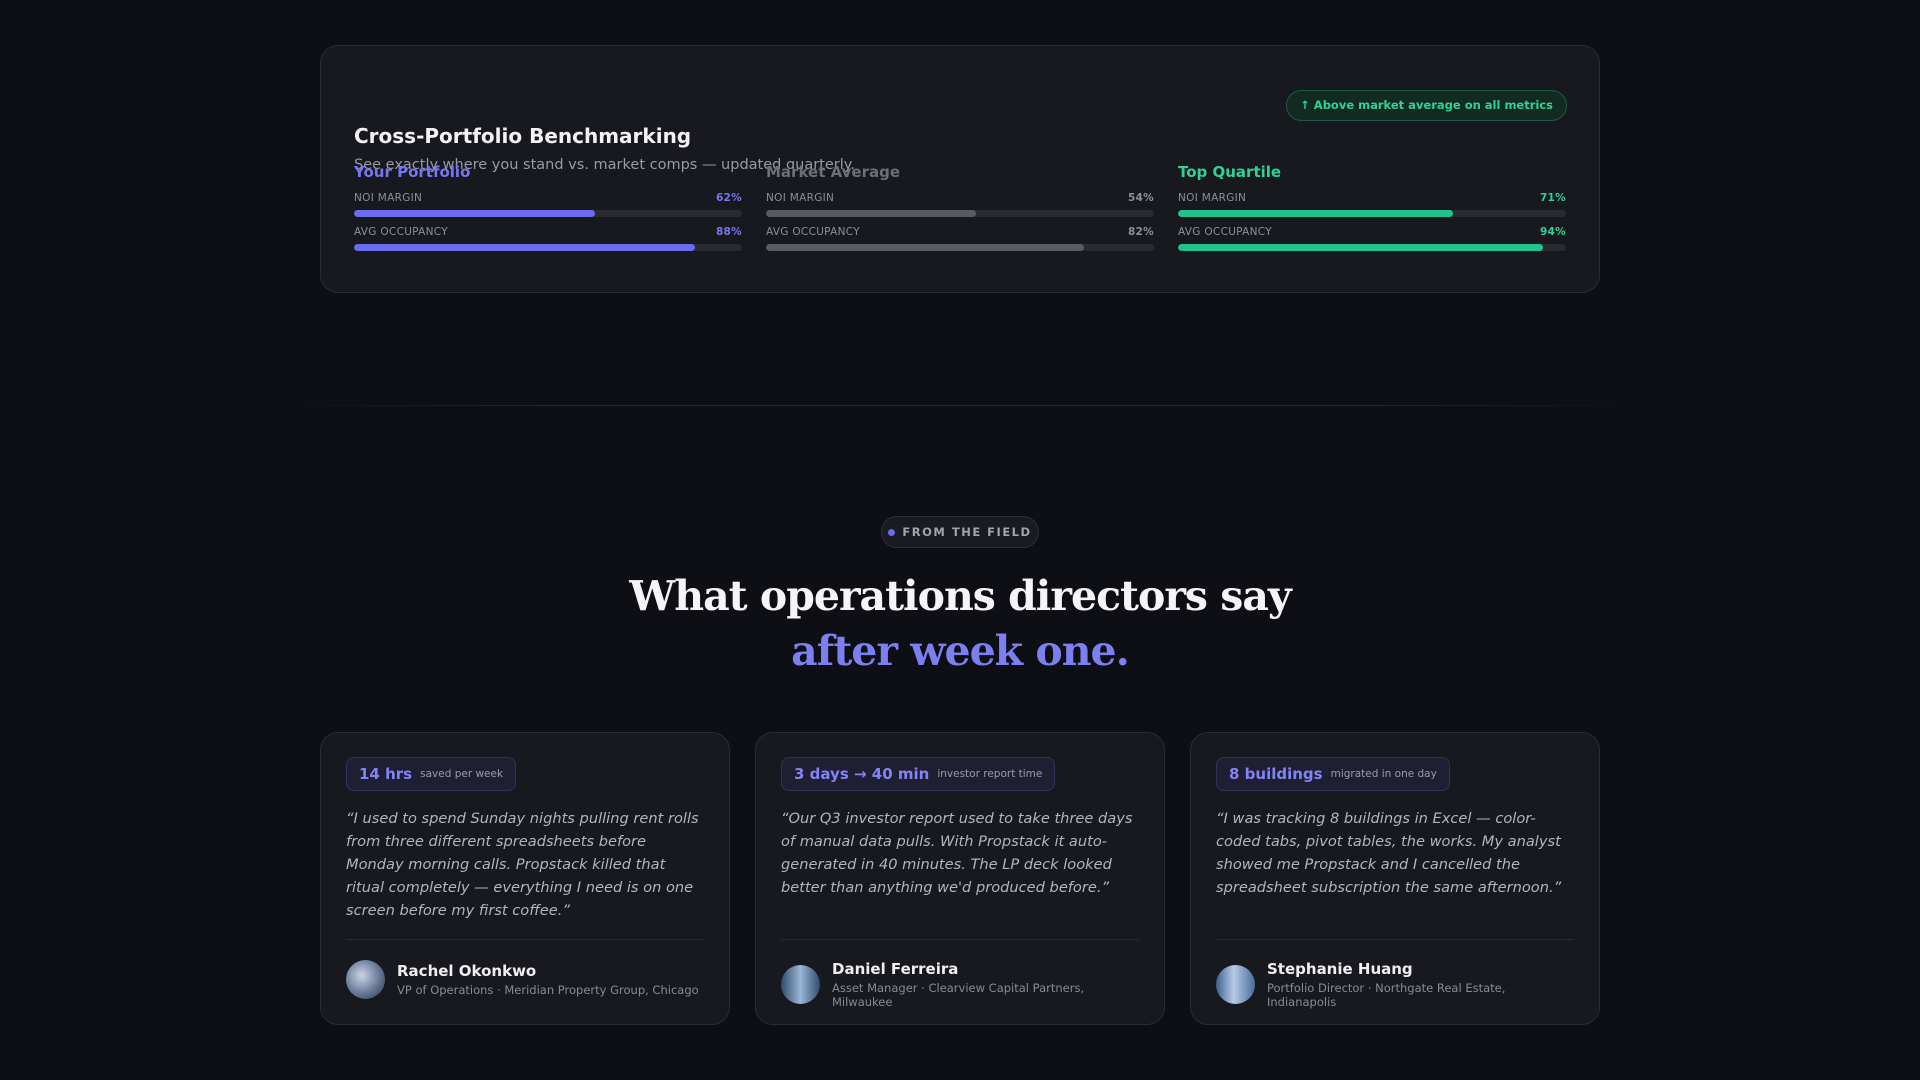  What do you see at coordinates (895, 969) in the screenshot?
I see `author-name: Daniel Ferreira` at bounding box center [895, 969].